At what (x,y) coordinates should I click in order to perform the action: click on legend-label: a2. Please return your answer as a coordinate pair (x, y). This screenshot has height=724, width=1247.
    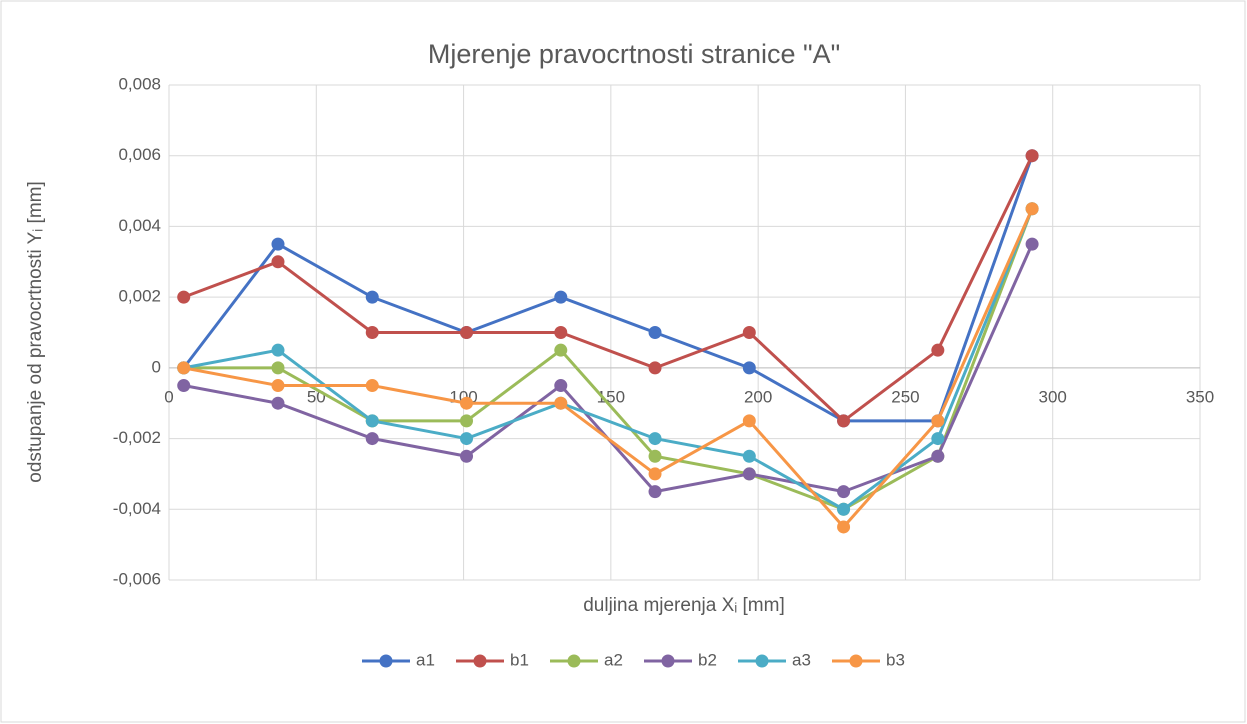
    Looking at the image, I should click on (613, 659).